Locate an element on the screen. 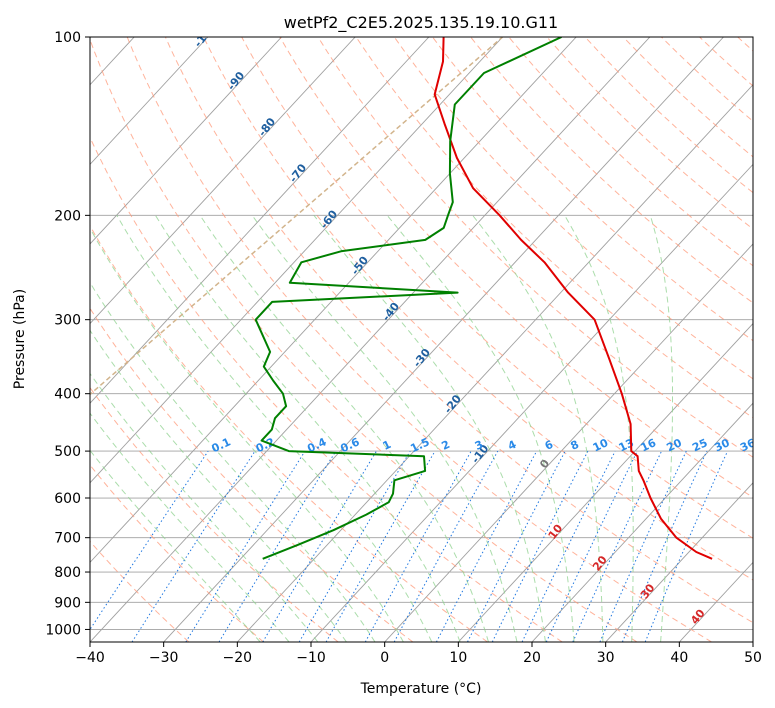  x-tick-label: 0 is located at coordinates (384, 658).